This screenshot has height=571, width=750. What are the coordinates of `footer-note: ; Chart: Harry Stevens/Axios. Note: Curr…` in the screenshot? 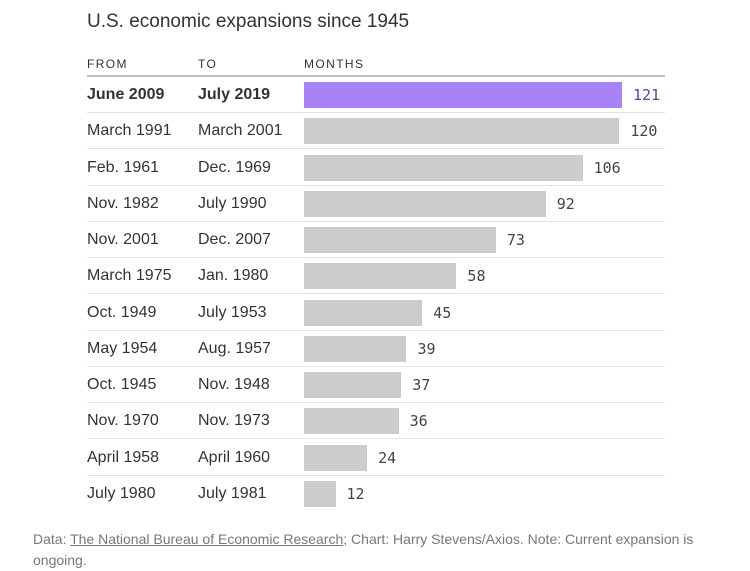 It's located at (363, 549).